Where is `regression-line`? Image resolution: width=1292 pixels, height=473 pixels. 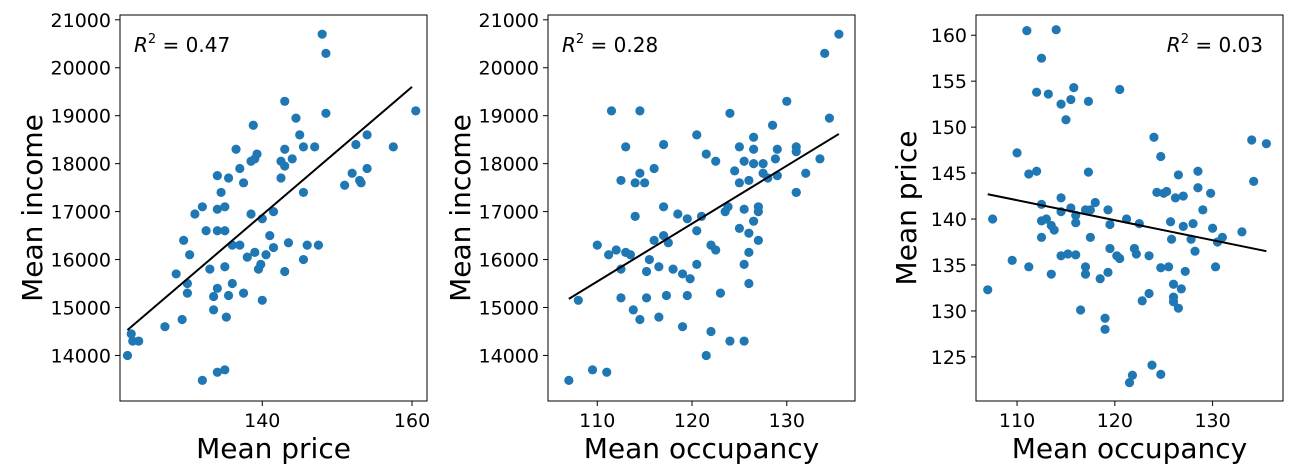 regression-line is located at coordinates (704, 216).